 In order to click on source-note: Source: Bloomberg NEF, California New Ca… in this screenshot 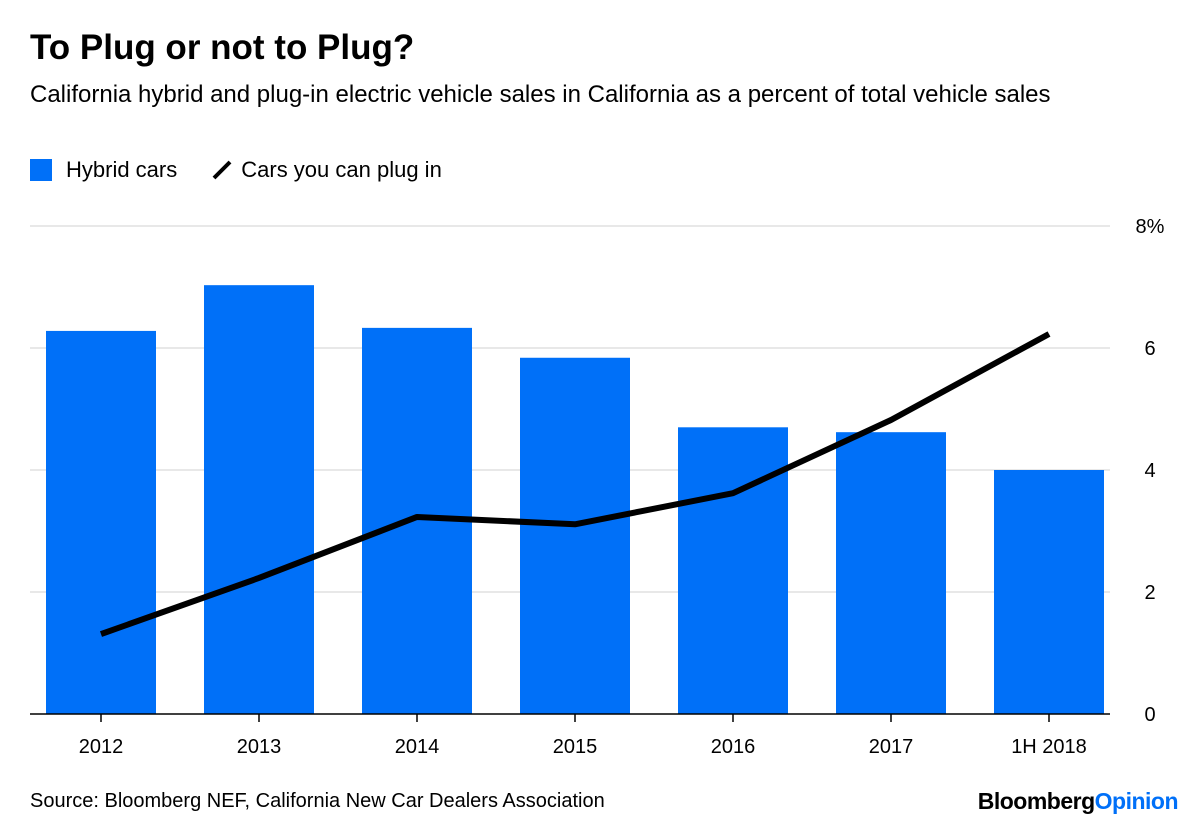, I will do `click(317, 801)`.